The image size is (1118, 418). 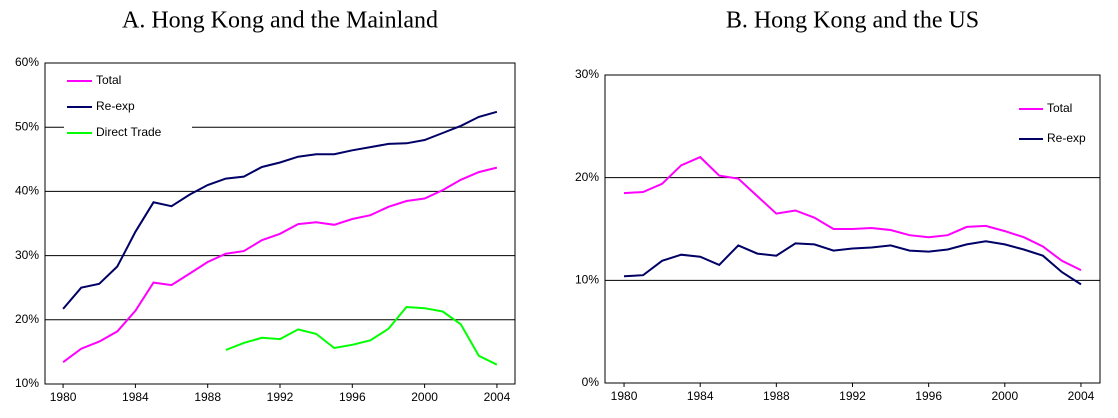 What do you see at coordinates (27, 126) in the screenshot?
I see `y-tick-label: 50%` at bounding box center [27, 126].